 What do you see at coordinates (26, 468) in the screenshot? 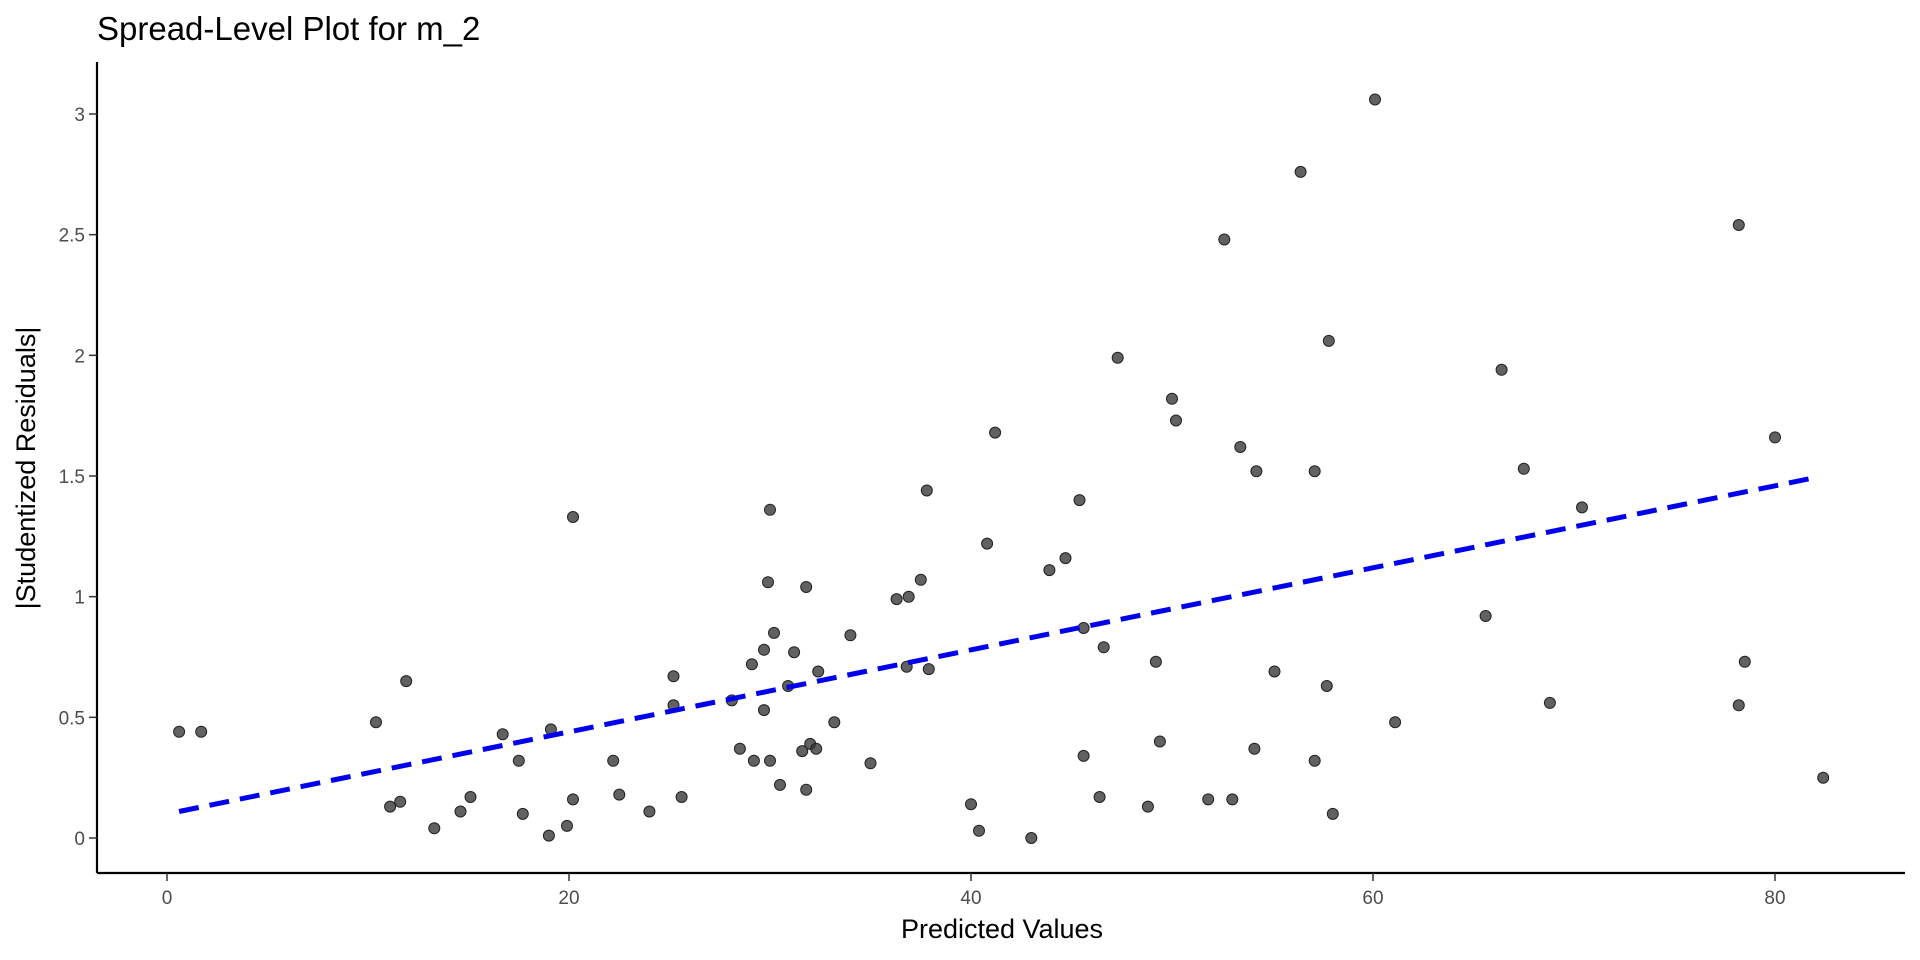
I see `y-axis-title: |Studentized Residuals|` at bounding box center [26, 468].